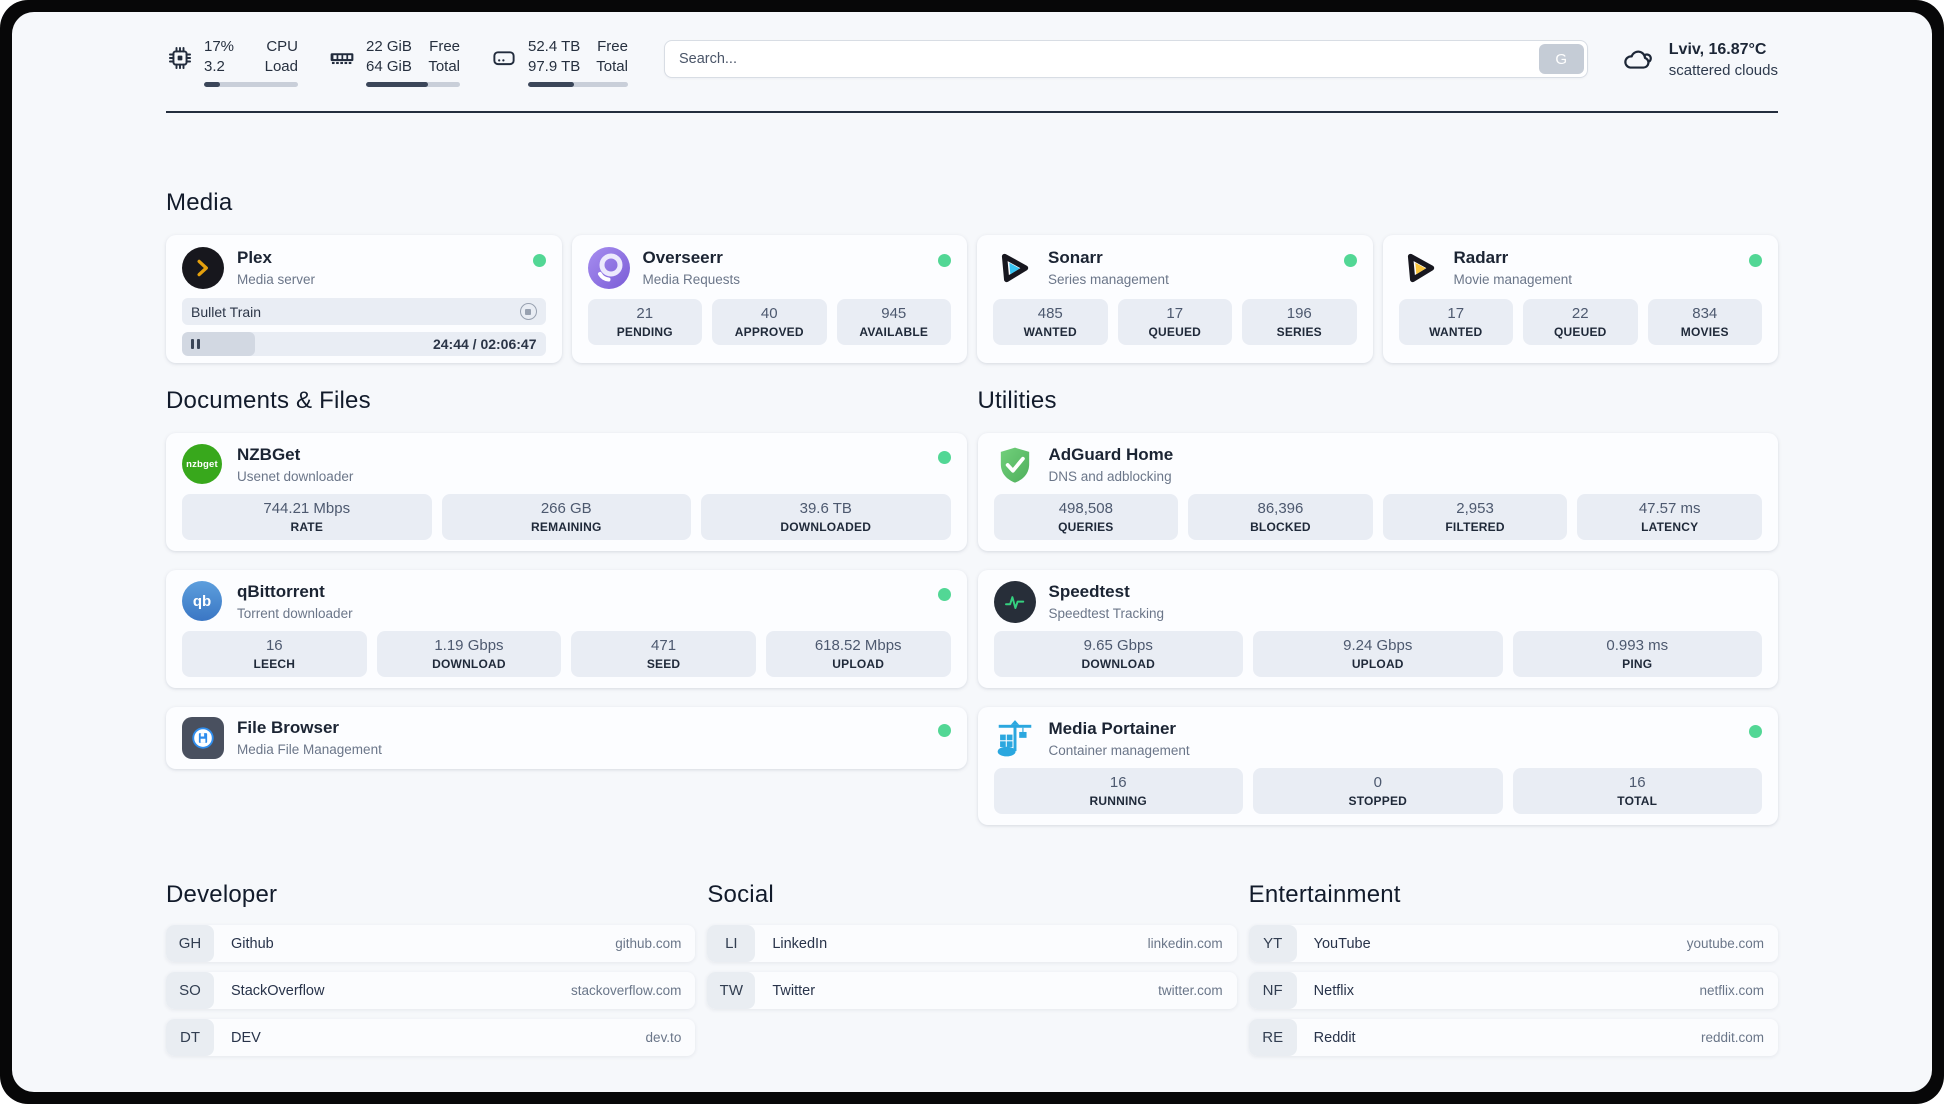 Image resolution: width=1944 pixels, height=1104 pixels. I want to click on stat-box: 22 QUEUED, so click(1580, 322).